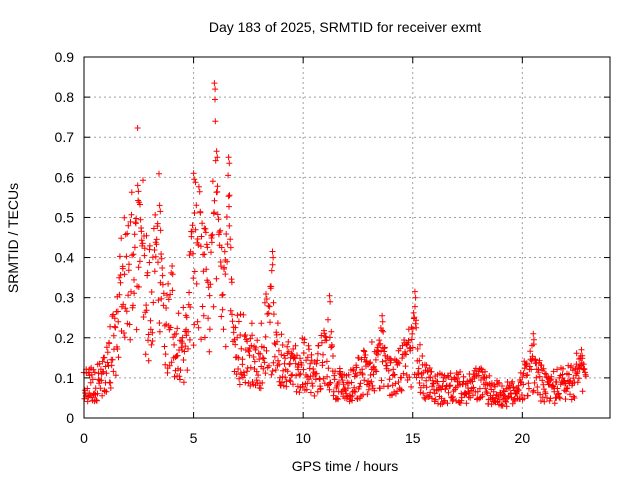 The image size is (640, 480). I want to click on x-tick-label: 15, so click(413, 438).